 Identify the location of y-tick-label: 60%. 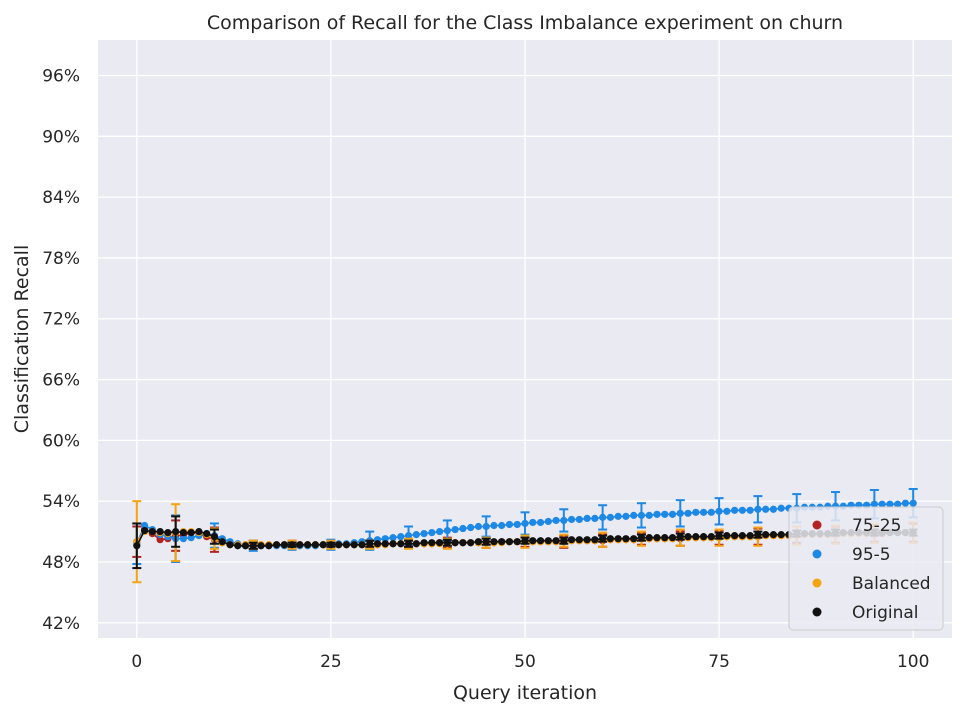
(61, 441).